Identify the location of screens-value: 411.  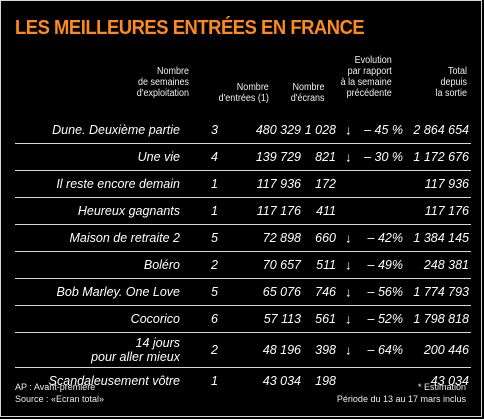
(326, 211).